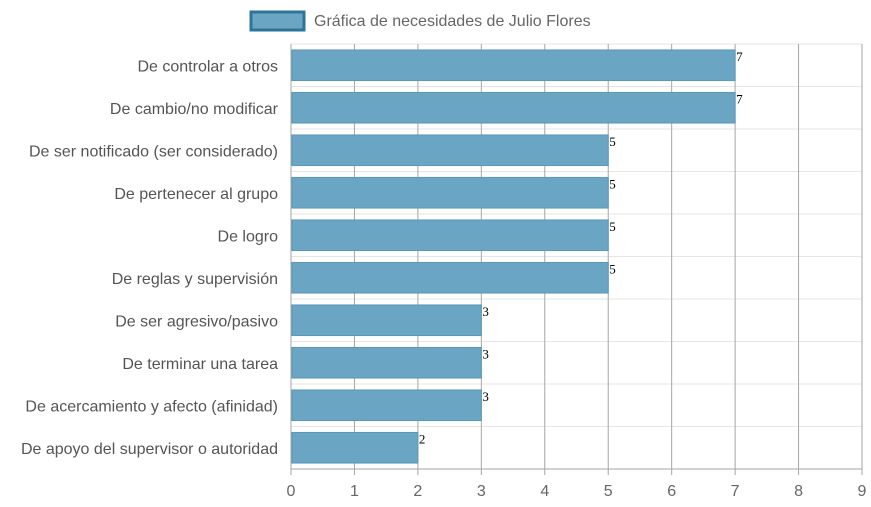  Describe the element at coordinates (196, 194) in the screenshot. I see `category-label: De pertenecer al grupo` at that location.